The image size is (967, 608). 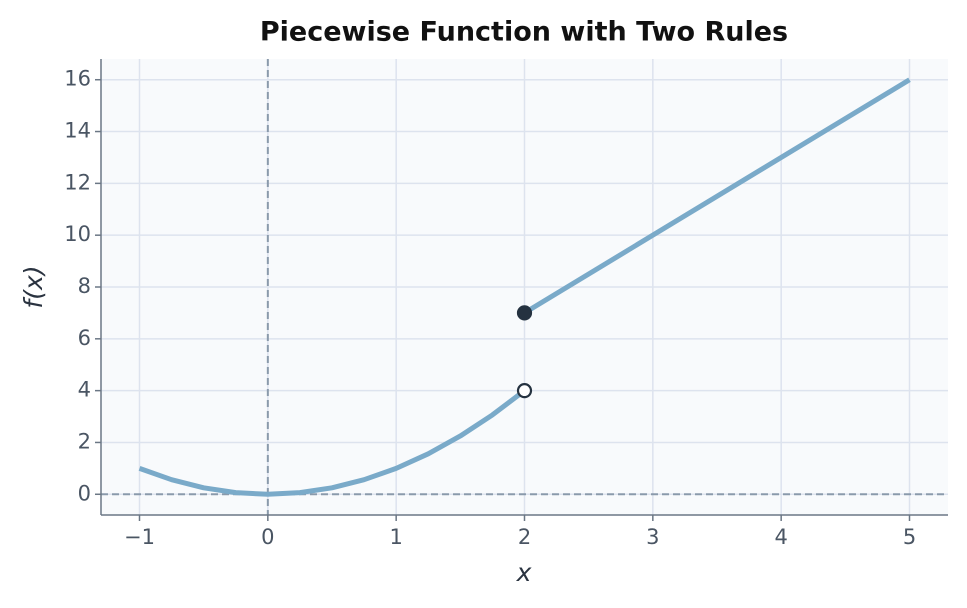 What do you see at coordinates (524, 391) in the screenshot?
I see `open-point` at bounding box center [524, 391].